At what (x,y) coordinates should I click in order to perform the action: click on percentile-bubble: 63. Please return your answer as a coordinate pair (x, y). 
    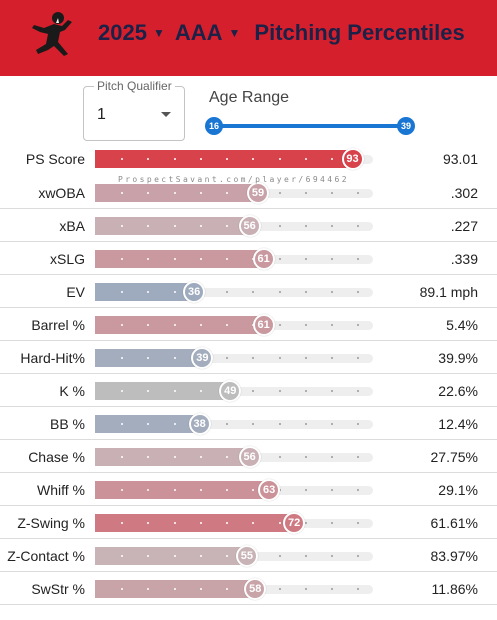
    Looking at the image, I should click on (269, 490).